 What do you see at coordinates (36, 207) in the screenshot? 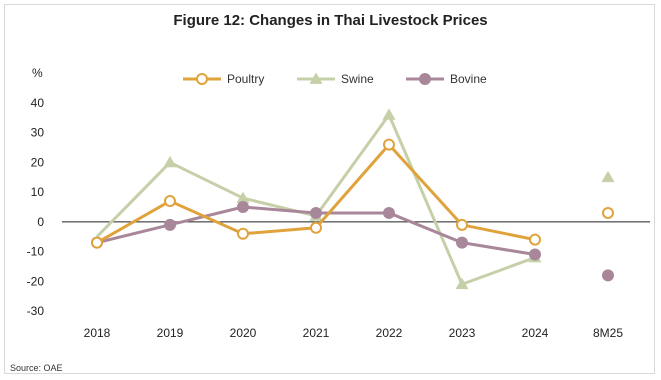
I see `y-ticks: 40 30 20 10 0 -10 -20 -30` at bounding box center [36, 207].